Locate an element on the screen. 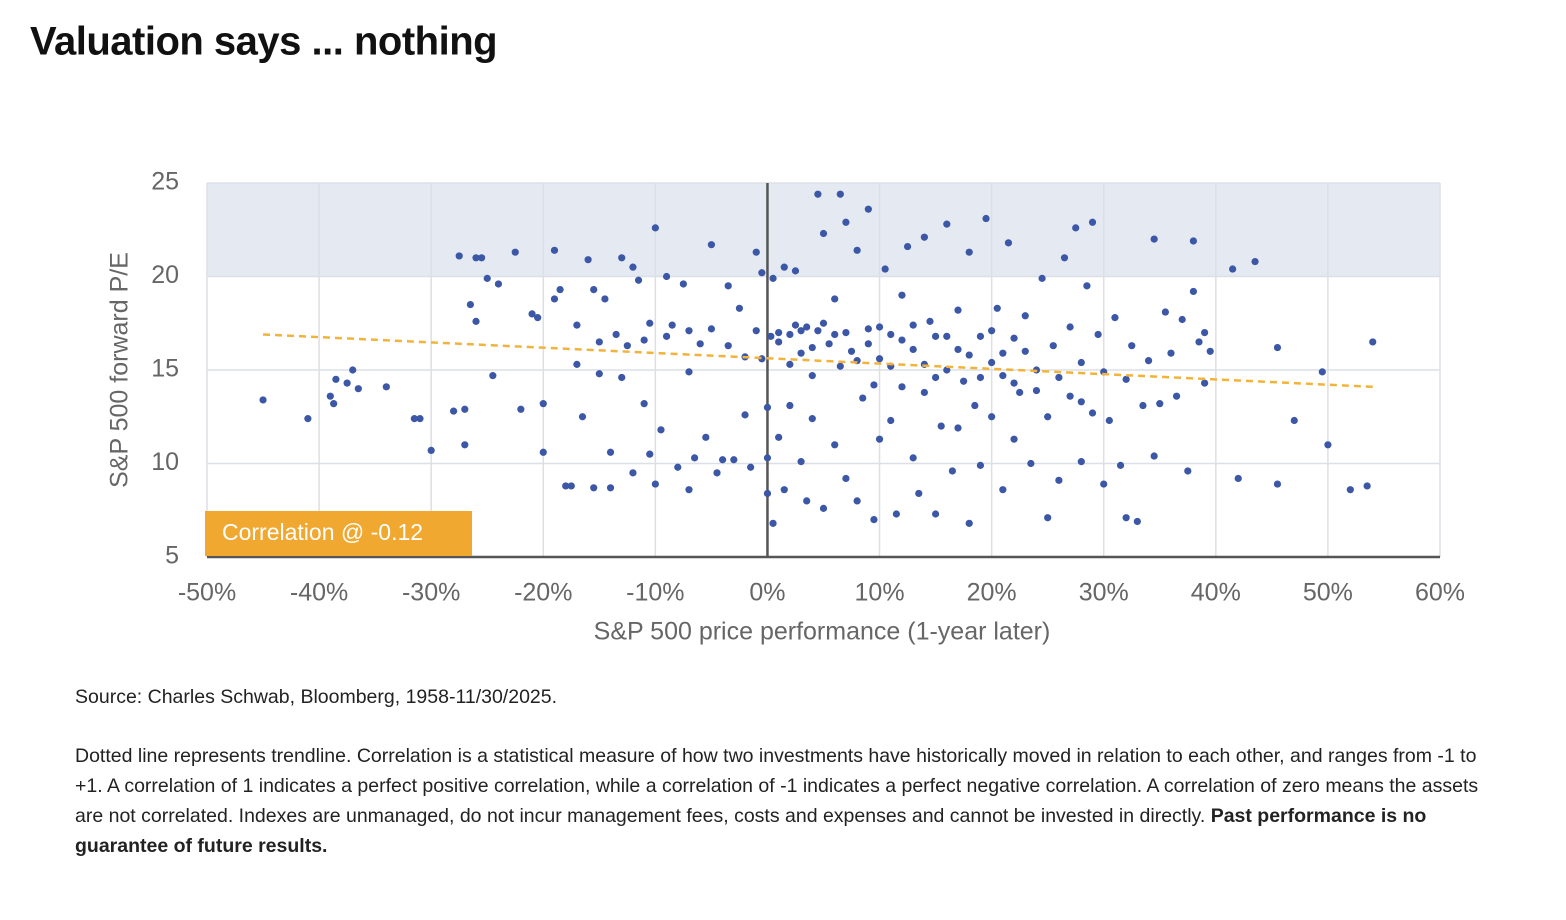 This screenshot has height=920, width=1566. y-tick-label: 25 is located at coordinates (165, 182).